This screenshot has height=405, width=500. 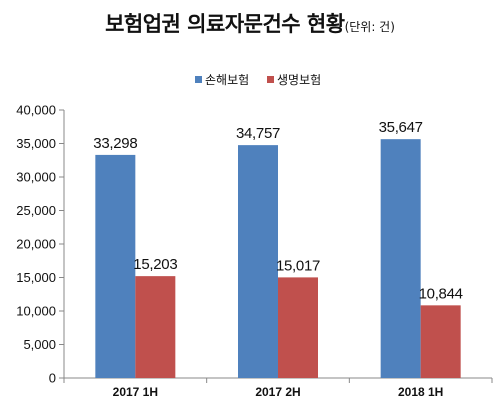 I want to click on y-tick-label: 25,000, so click(x=36, y=210).